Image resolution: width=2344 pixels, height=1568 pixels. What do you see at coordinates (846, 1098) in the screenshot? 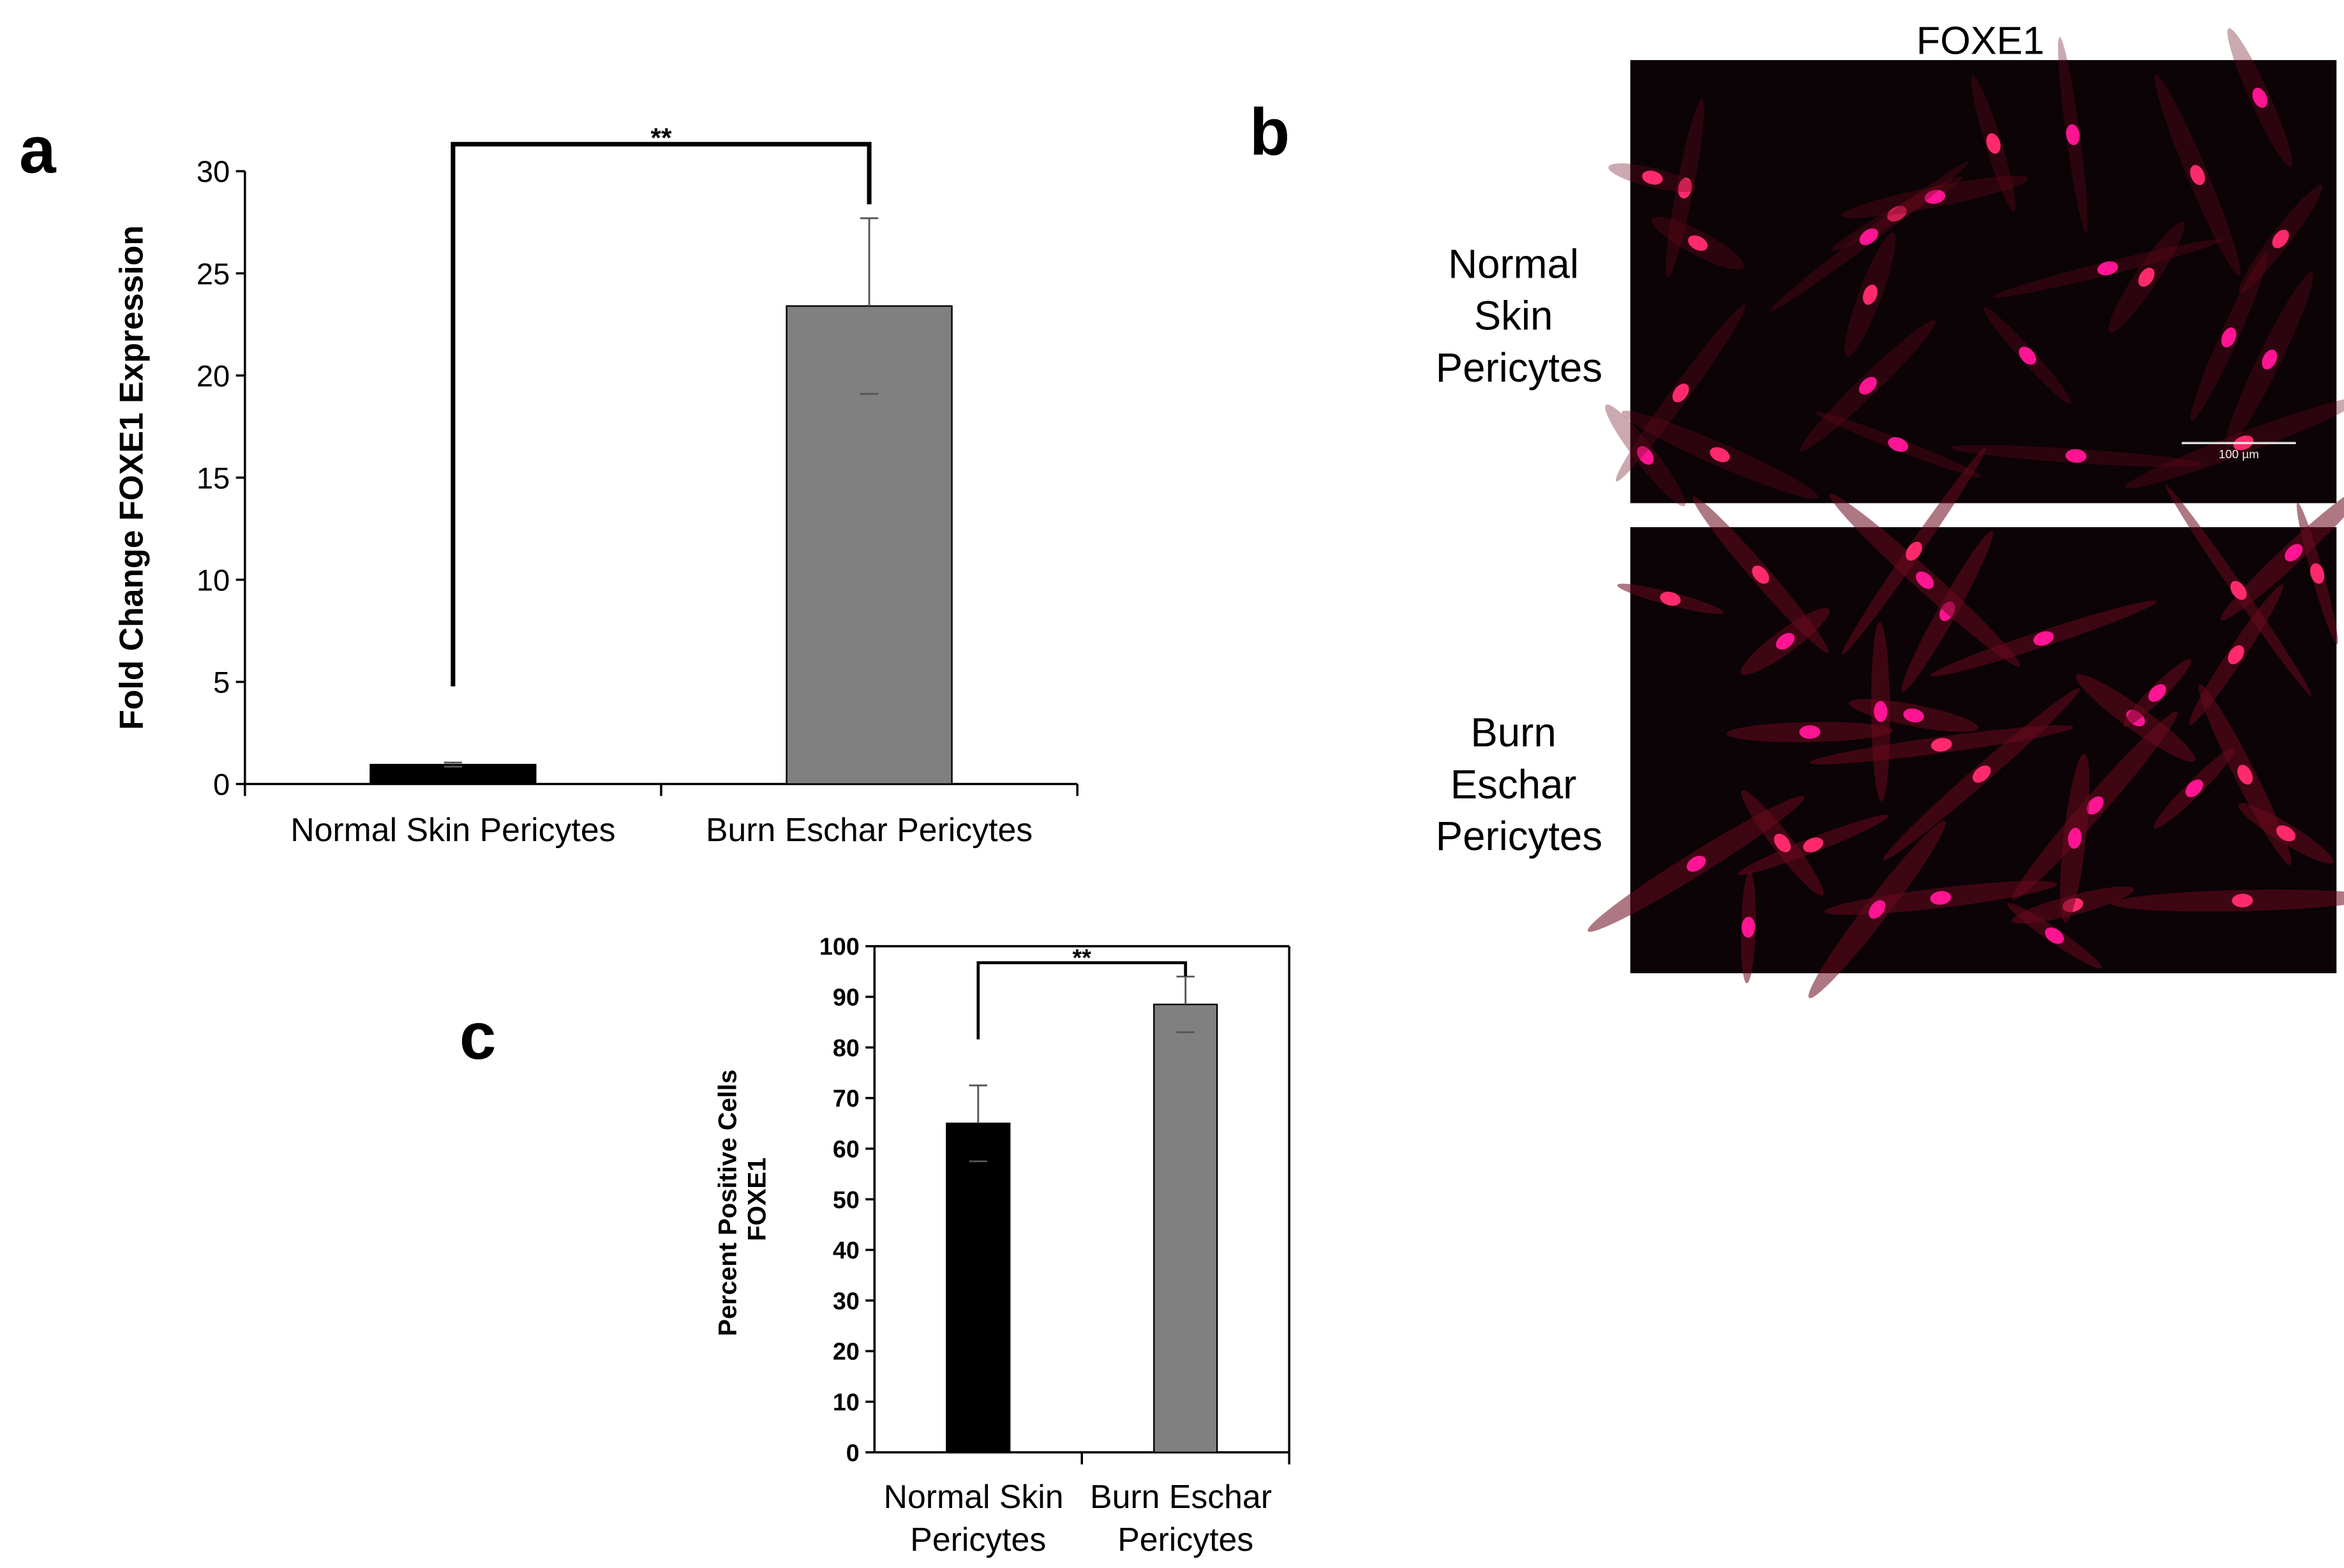
I see `y-tick-label: 70` at bounding box center [846, 1098].